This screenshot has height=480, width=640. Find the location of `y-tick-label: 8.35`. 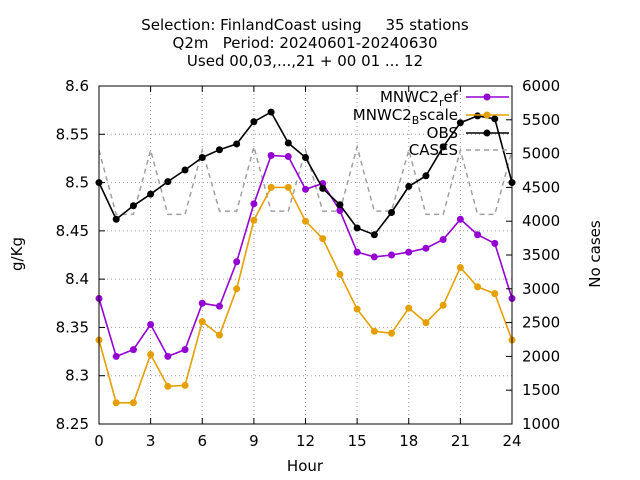

y-tick-label: 8.35 is located at coordinates (72, 327).